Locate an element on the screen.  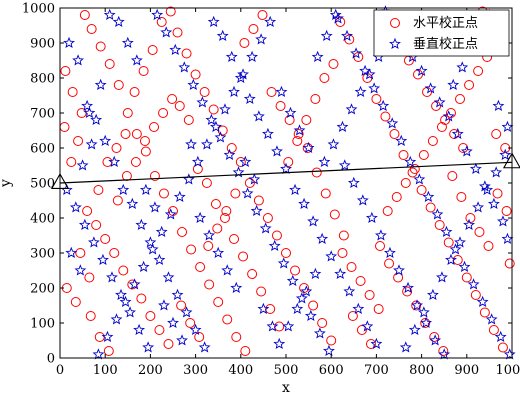
y-tick-label: 300 is located at coordinates (42, 254).